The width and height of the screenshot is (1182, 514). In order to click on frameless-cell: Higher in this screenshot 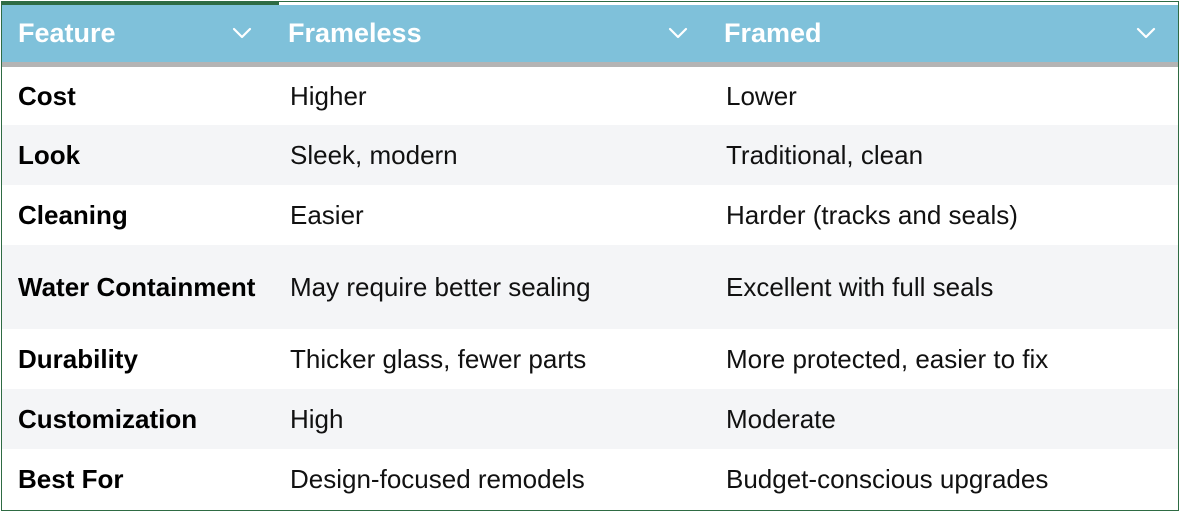, I will do `click(492, 94)`.